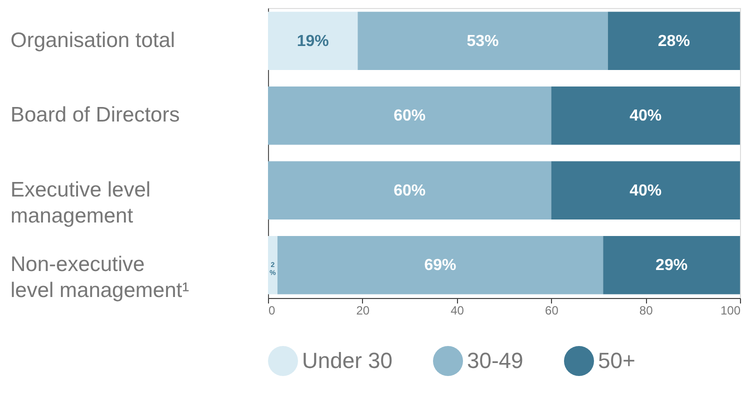 Image resolution: width=754 pixels, height=403 pixels. What do you see at coordinates (93, 40) in the screenshot?
I see `y-tick-label: Organisation total` at bounding box center [93, 40].